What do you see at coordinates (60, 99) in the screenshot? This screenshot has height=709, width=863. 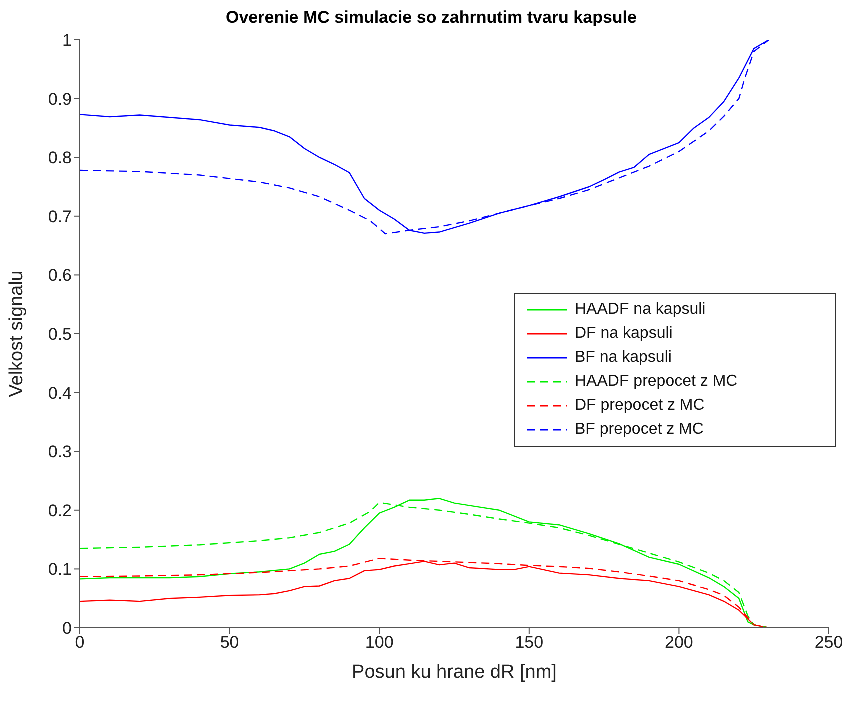 I see `y-tick-label: 0.9` at bounding box center [60, 99].